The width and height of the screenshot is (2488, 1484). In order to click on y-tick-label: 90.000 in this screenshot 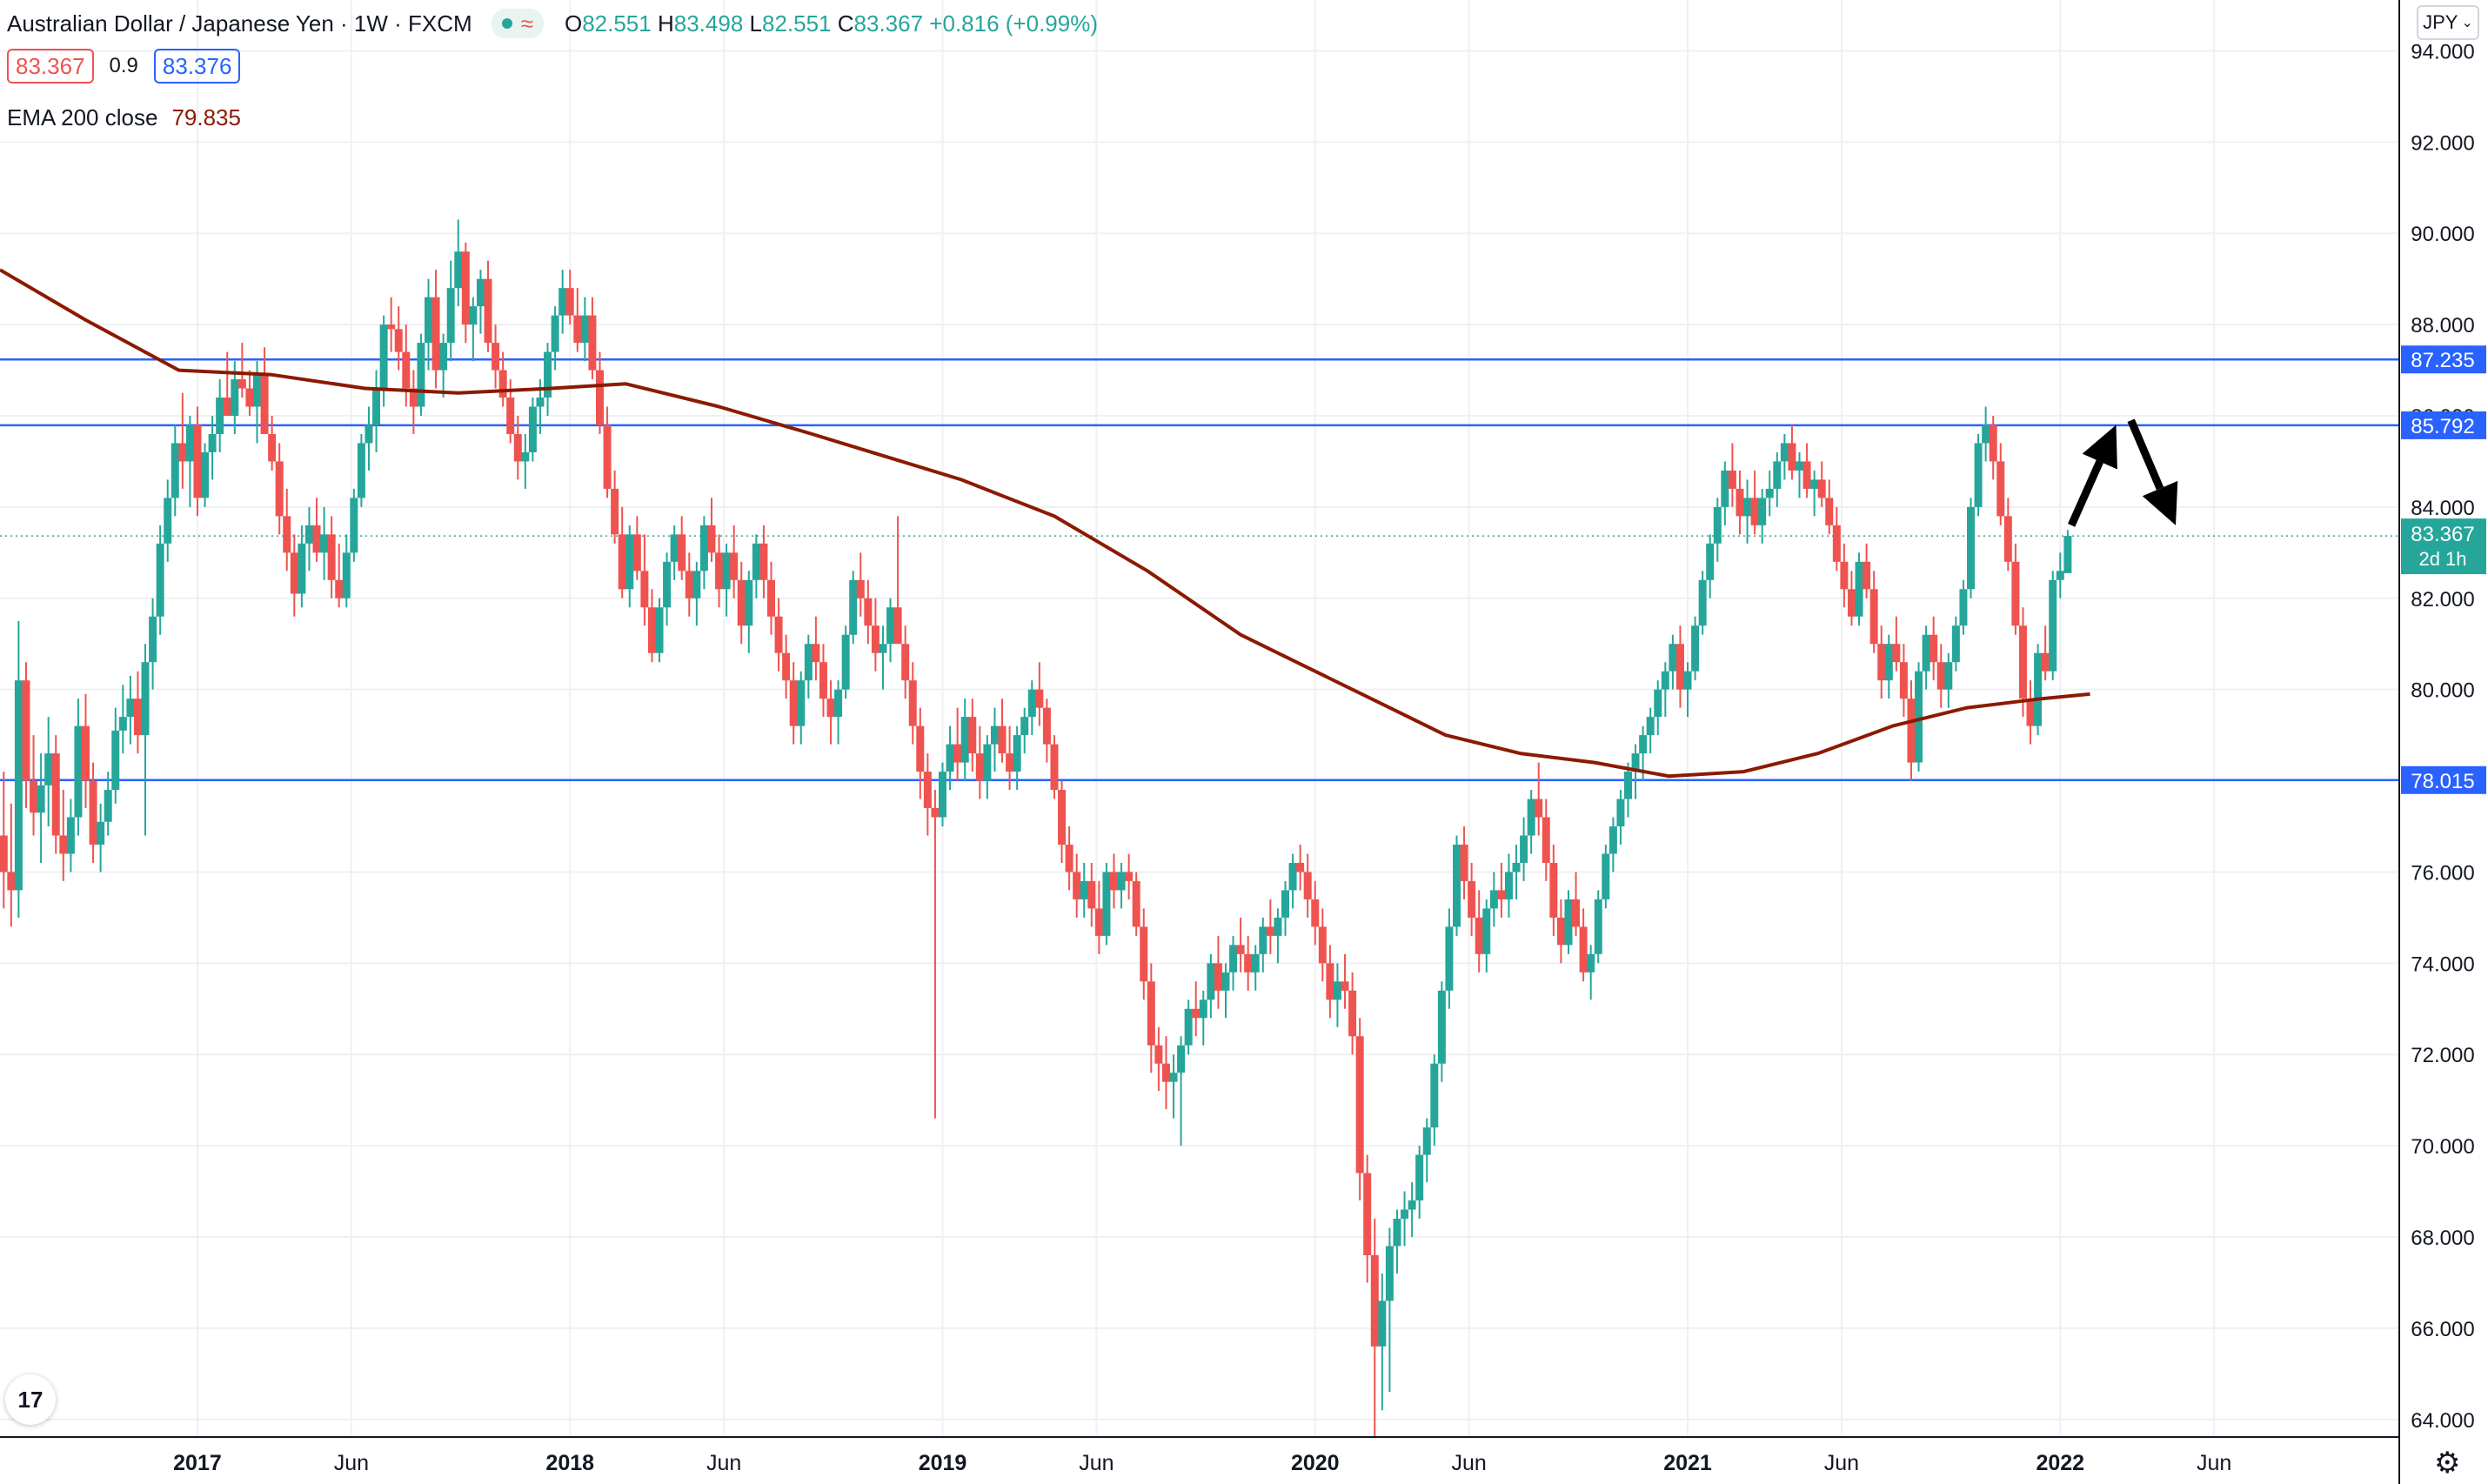, I will do `click(2442, 234)`.